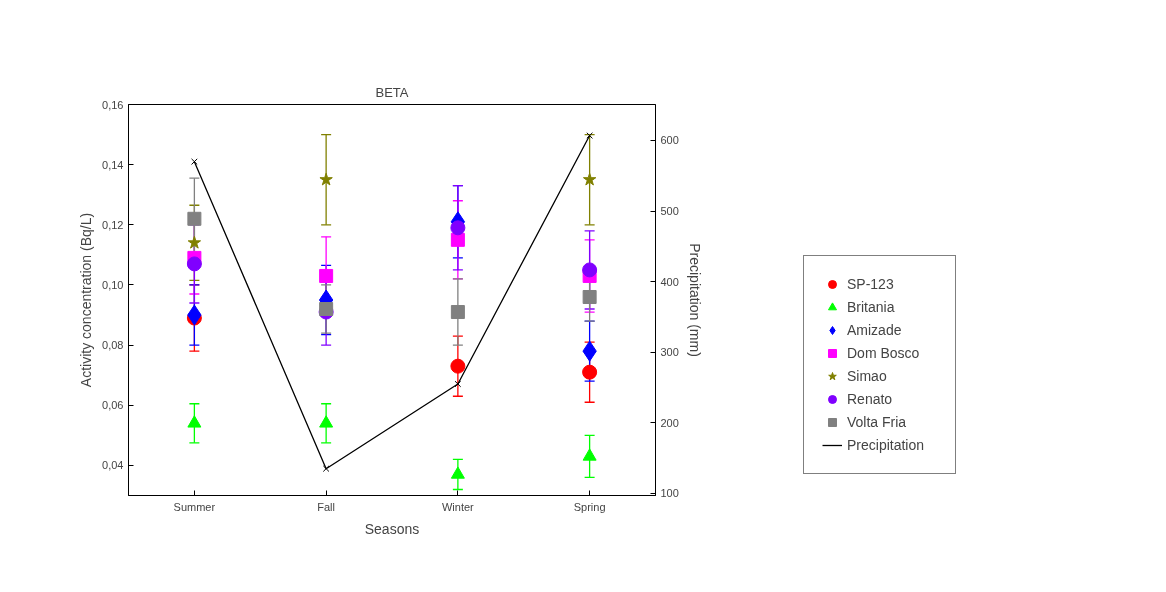  I want to click on chart-title: BETA, so click(392, 92).